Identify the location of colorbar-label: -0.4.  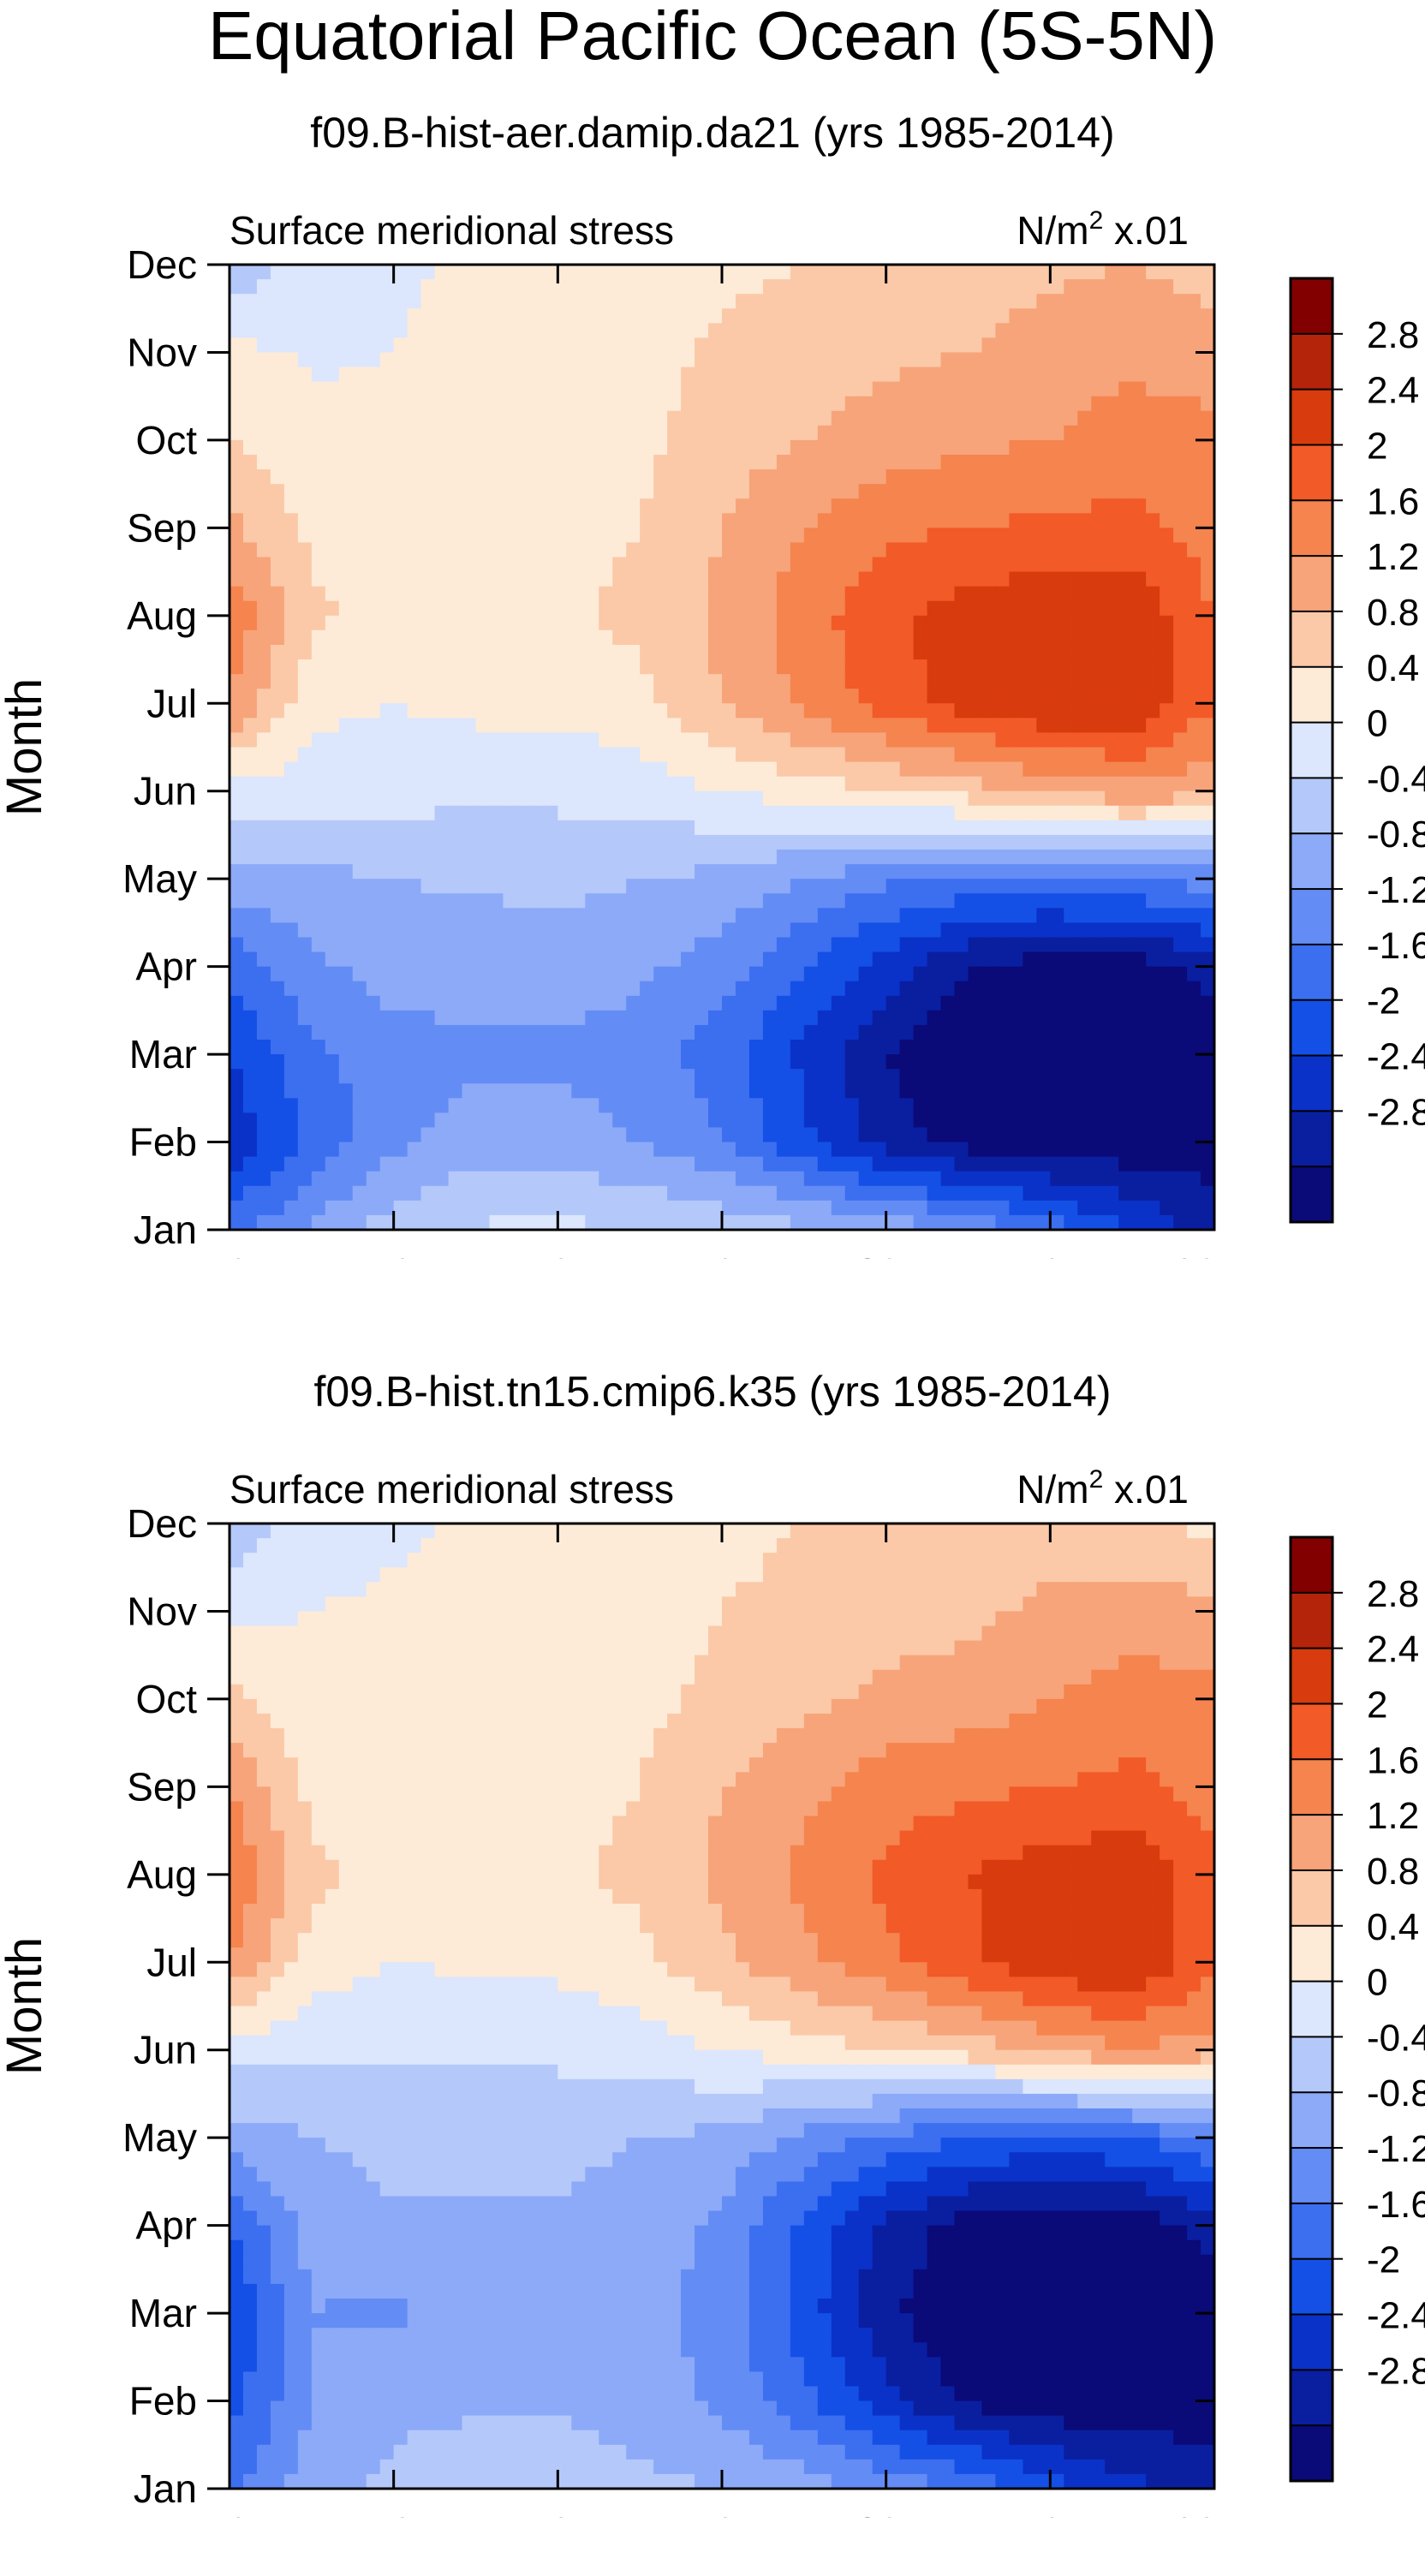
(1396, 779).